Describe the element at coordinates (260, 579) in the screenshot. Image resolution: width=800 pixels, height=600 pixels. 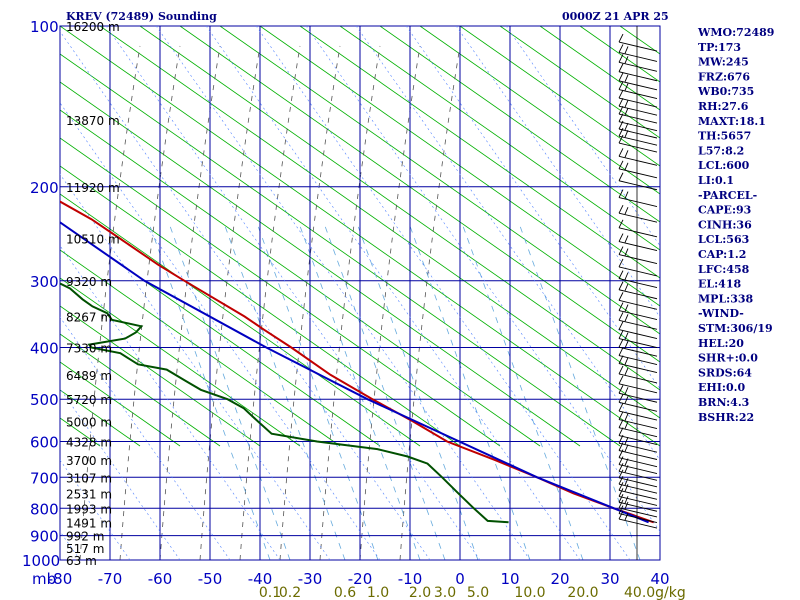
I see `temp-tick-label: -40` at that location.